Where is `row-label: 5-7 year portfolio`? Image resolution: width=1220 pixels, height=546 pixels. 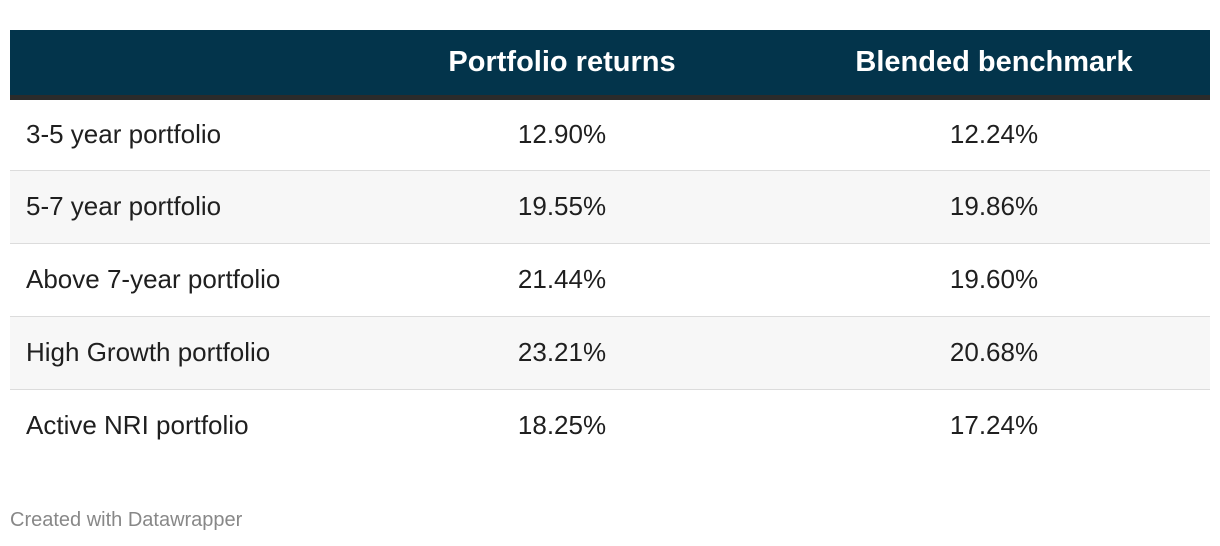 row-label: 5-7 year portfolio is located at coordinates (124, 206).